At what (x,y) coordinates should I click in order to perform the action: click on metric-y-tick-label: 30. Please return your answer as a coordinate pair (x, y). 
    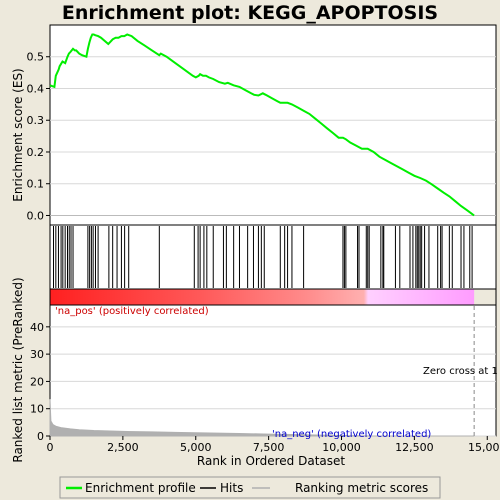
    Looking at the image, I should click on (37, 354).